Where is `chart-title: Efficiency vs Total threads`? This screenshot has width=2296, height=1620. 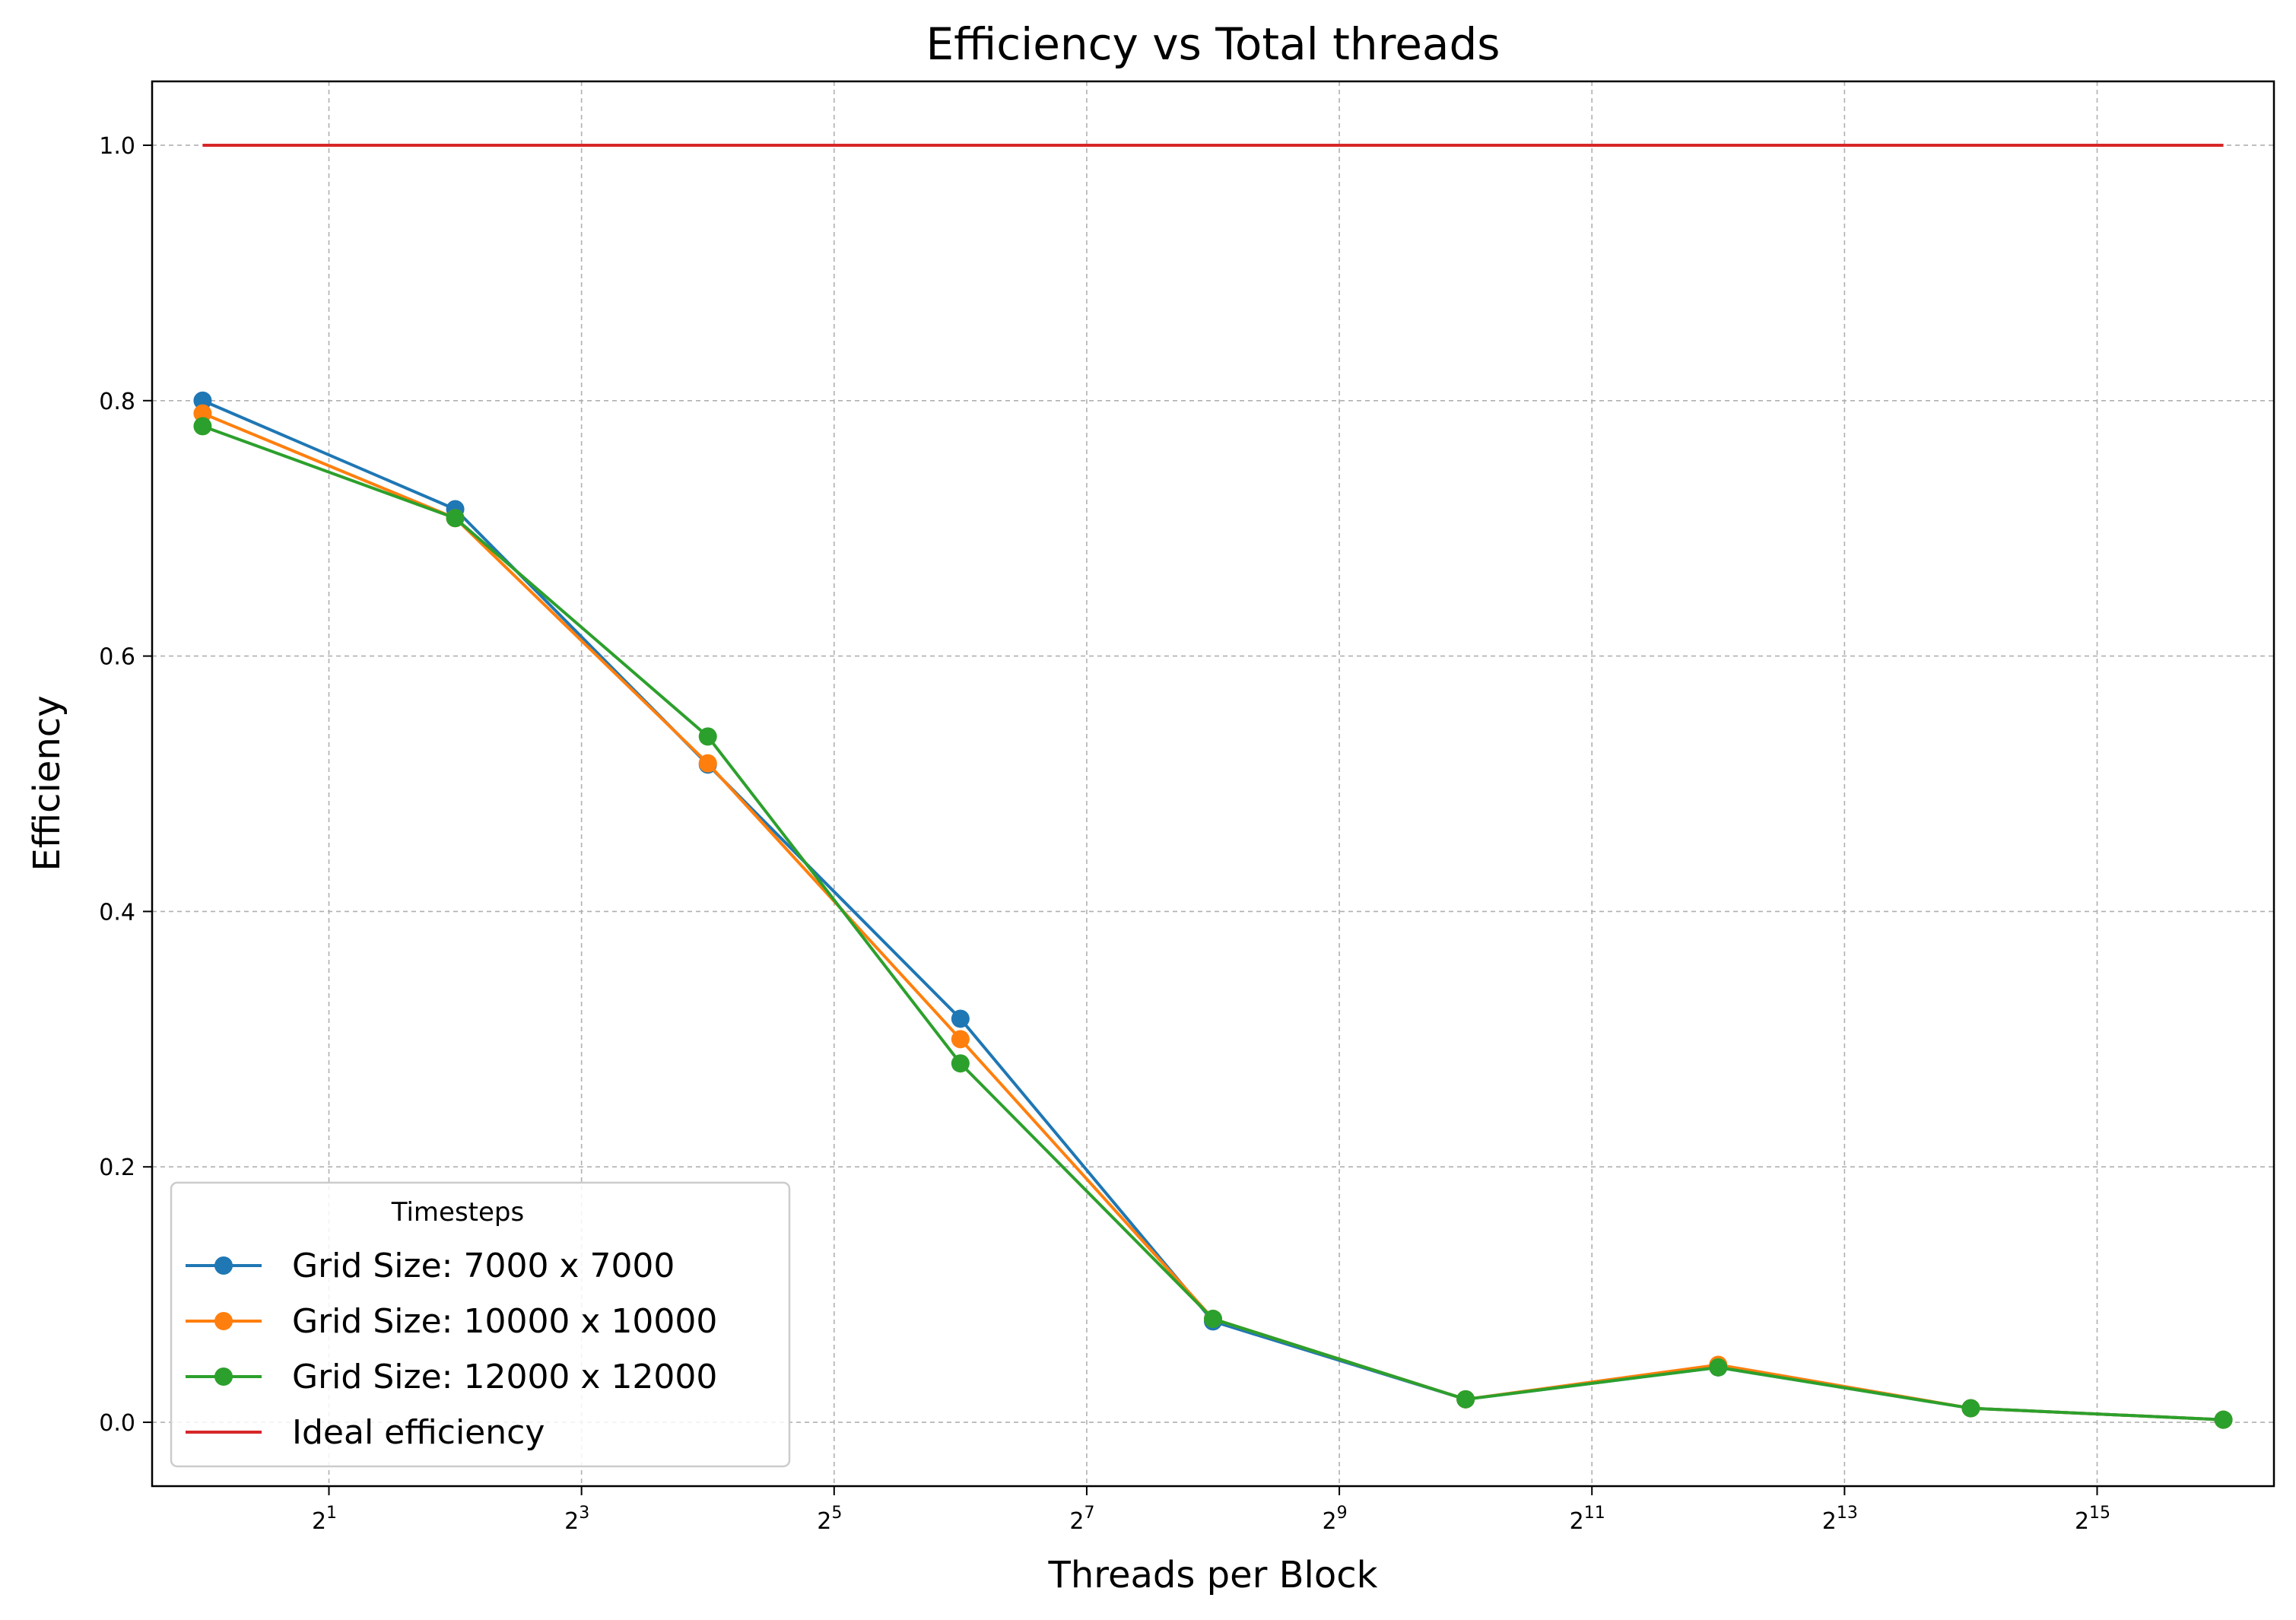
chart-title: Efficiency vs Total threads is located at coordinates (1213, 44).